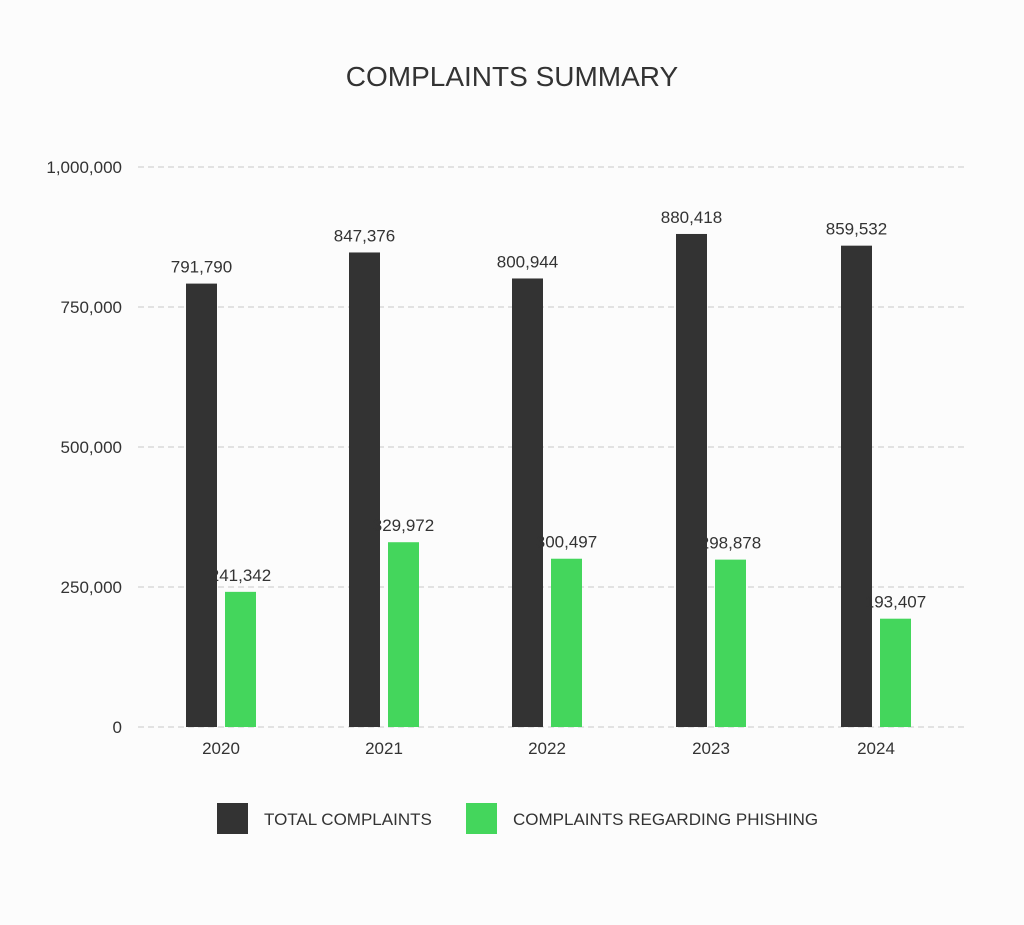 This screenshot has height=925, width=1024. Describe the element at coordinates (527, 502) in the screenshot. I see `bar-total-2022` at that location.